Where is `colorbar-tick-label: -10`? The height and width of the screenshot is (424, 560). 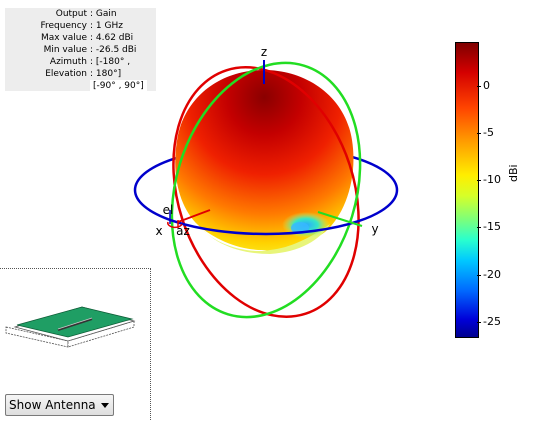
colorbar-tick-label: -10 is located at coordinates (492, 179).